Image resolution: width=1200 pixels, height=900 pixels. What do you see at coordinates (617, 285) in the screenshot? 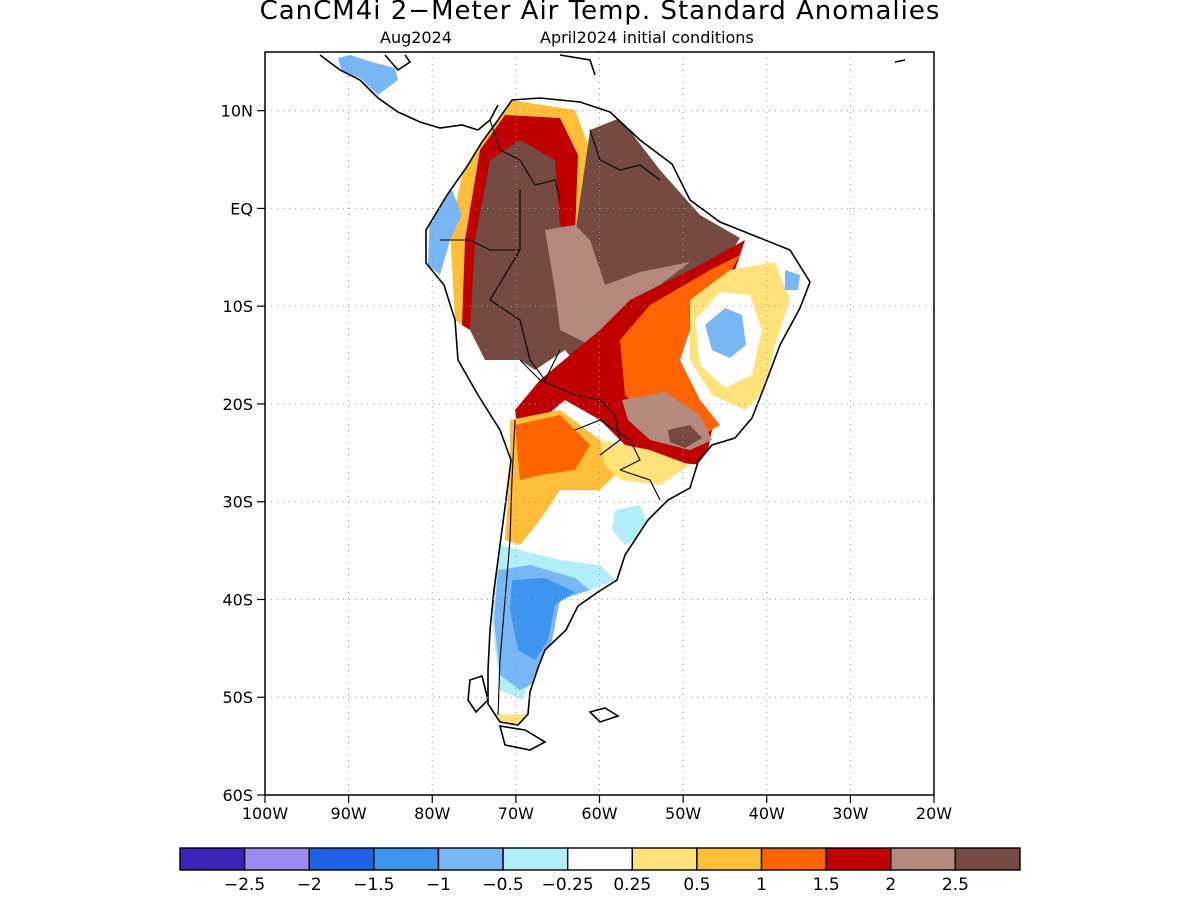
I see `anomaly-tan-amazon` at bounding box center [617, 285].